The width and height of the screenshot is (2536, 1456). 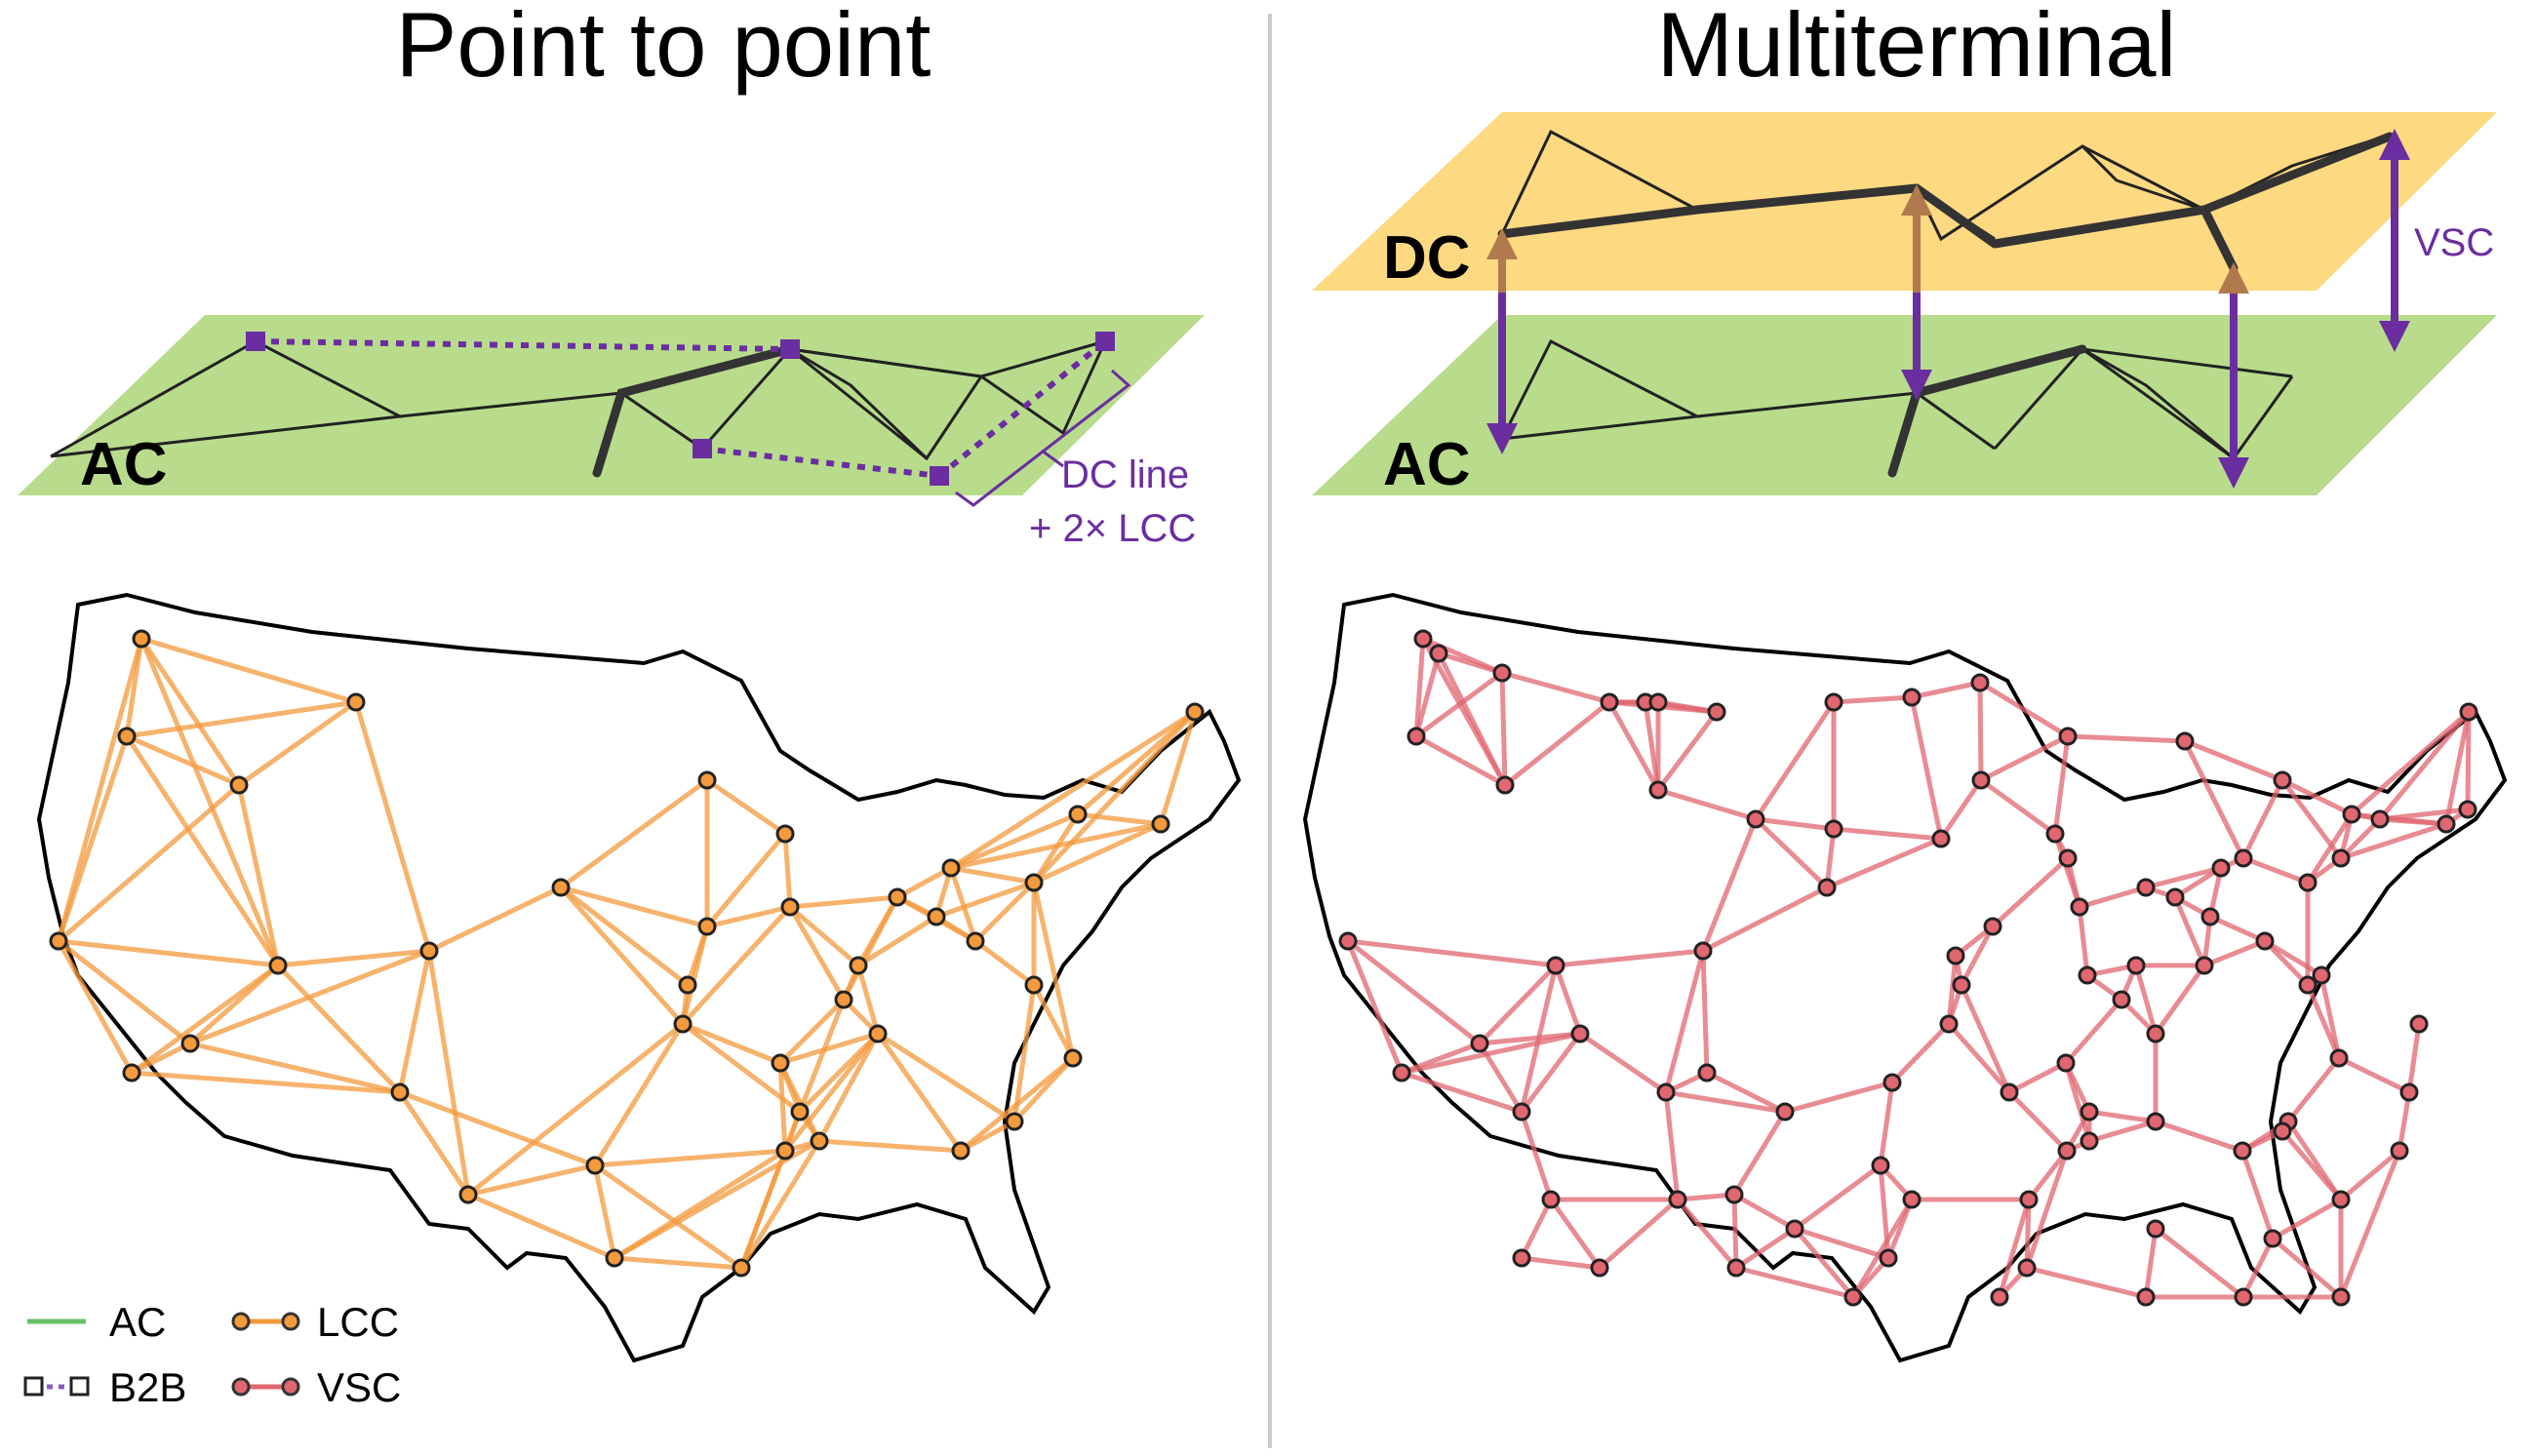 I want to click on lcc-annotation: + 2× LCC, so click(x=1113, y=528).